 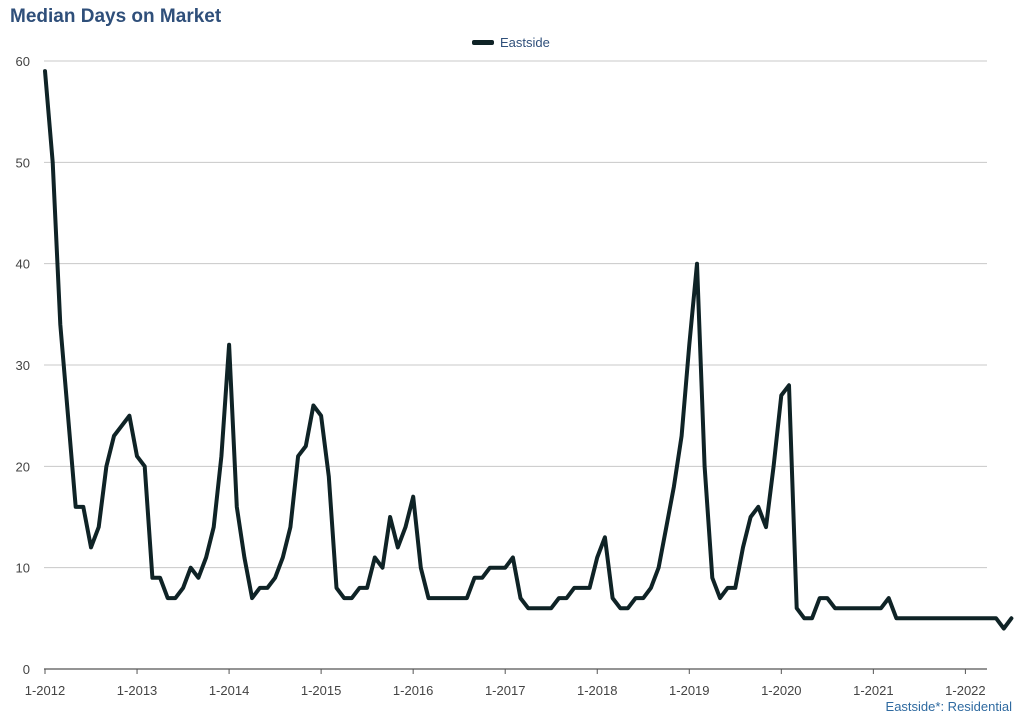 What do you see at coordinates (505, 690) in the screenshot?
I see `x-tick-label: 1-2017` at bounding box center [505, 690].